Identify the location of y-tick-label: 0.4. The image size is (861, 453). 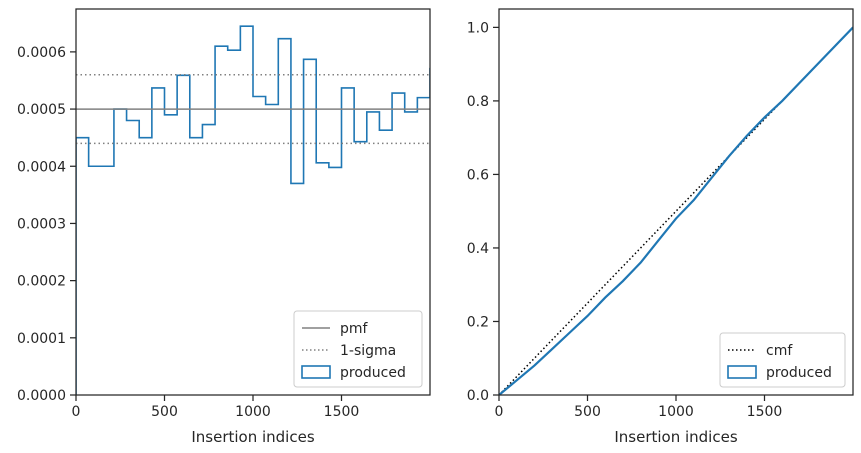
(478, 249).